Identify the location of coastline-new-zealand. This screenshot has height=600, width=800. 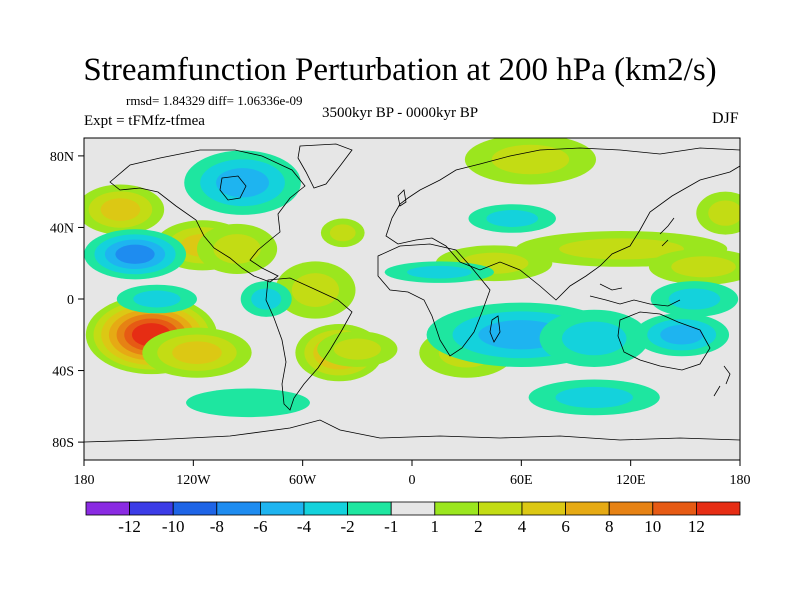
(722, 381).